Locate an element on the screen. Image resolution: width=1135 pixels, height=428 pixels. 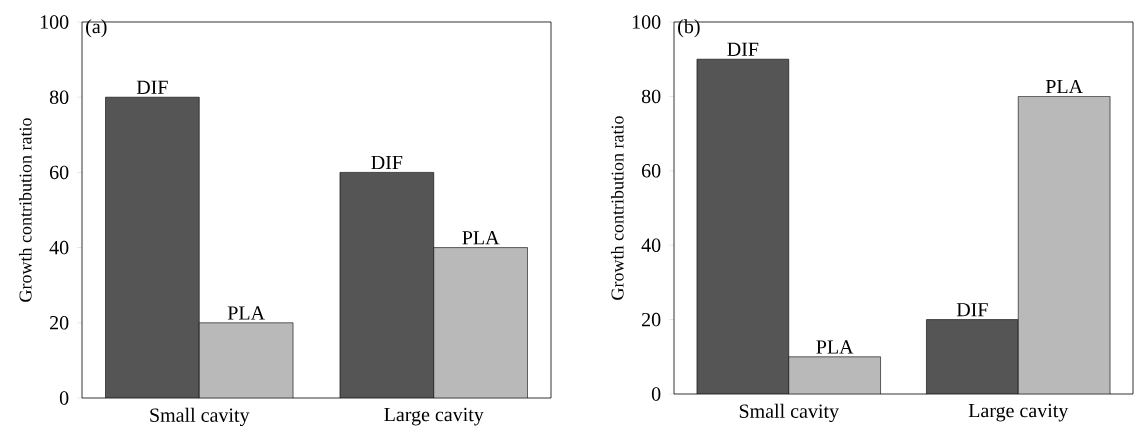
chart-title: (a) is located at coordinates (96, 28).